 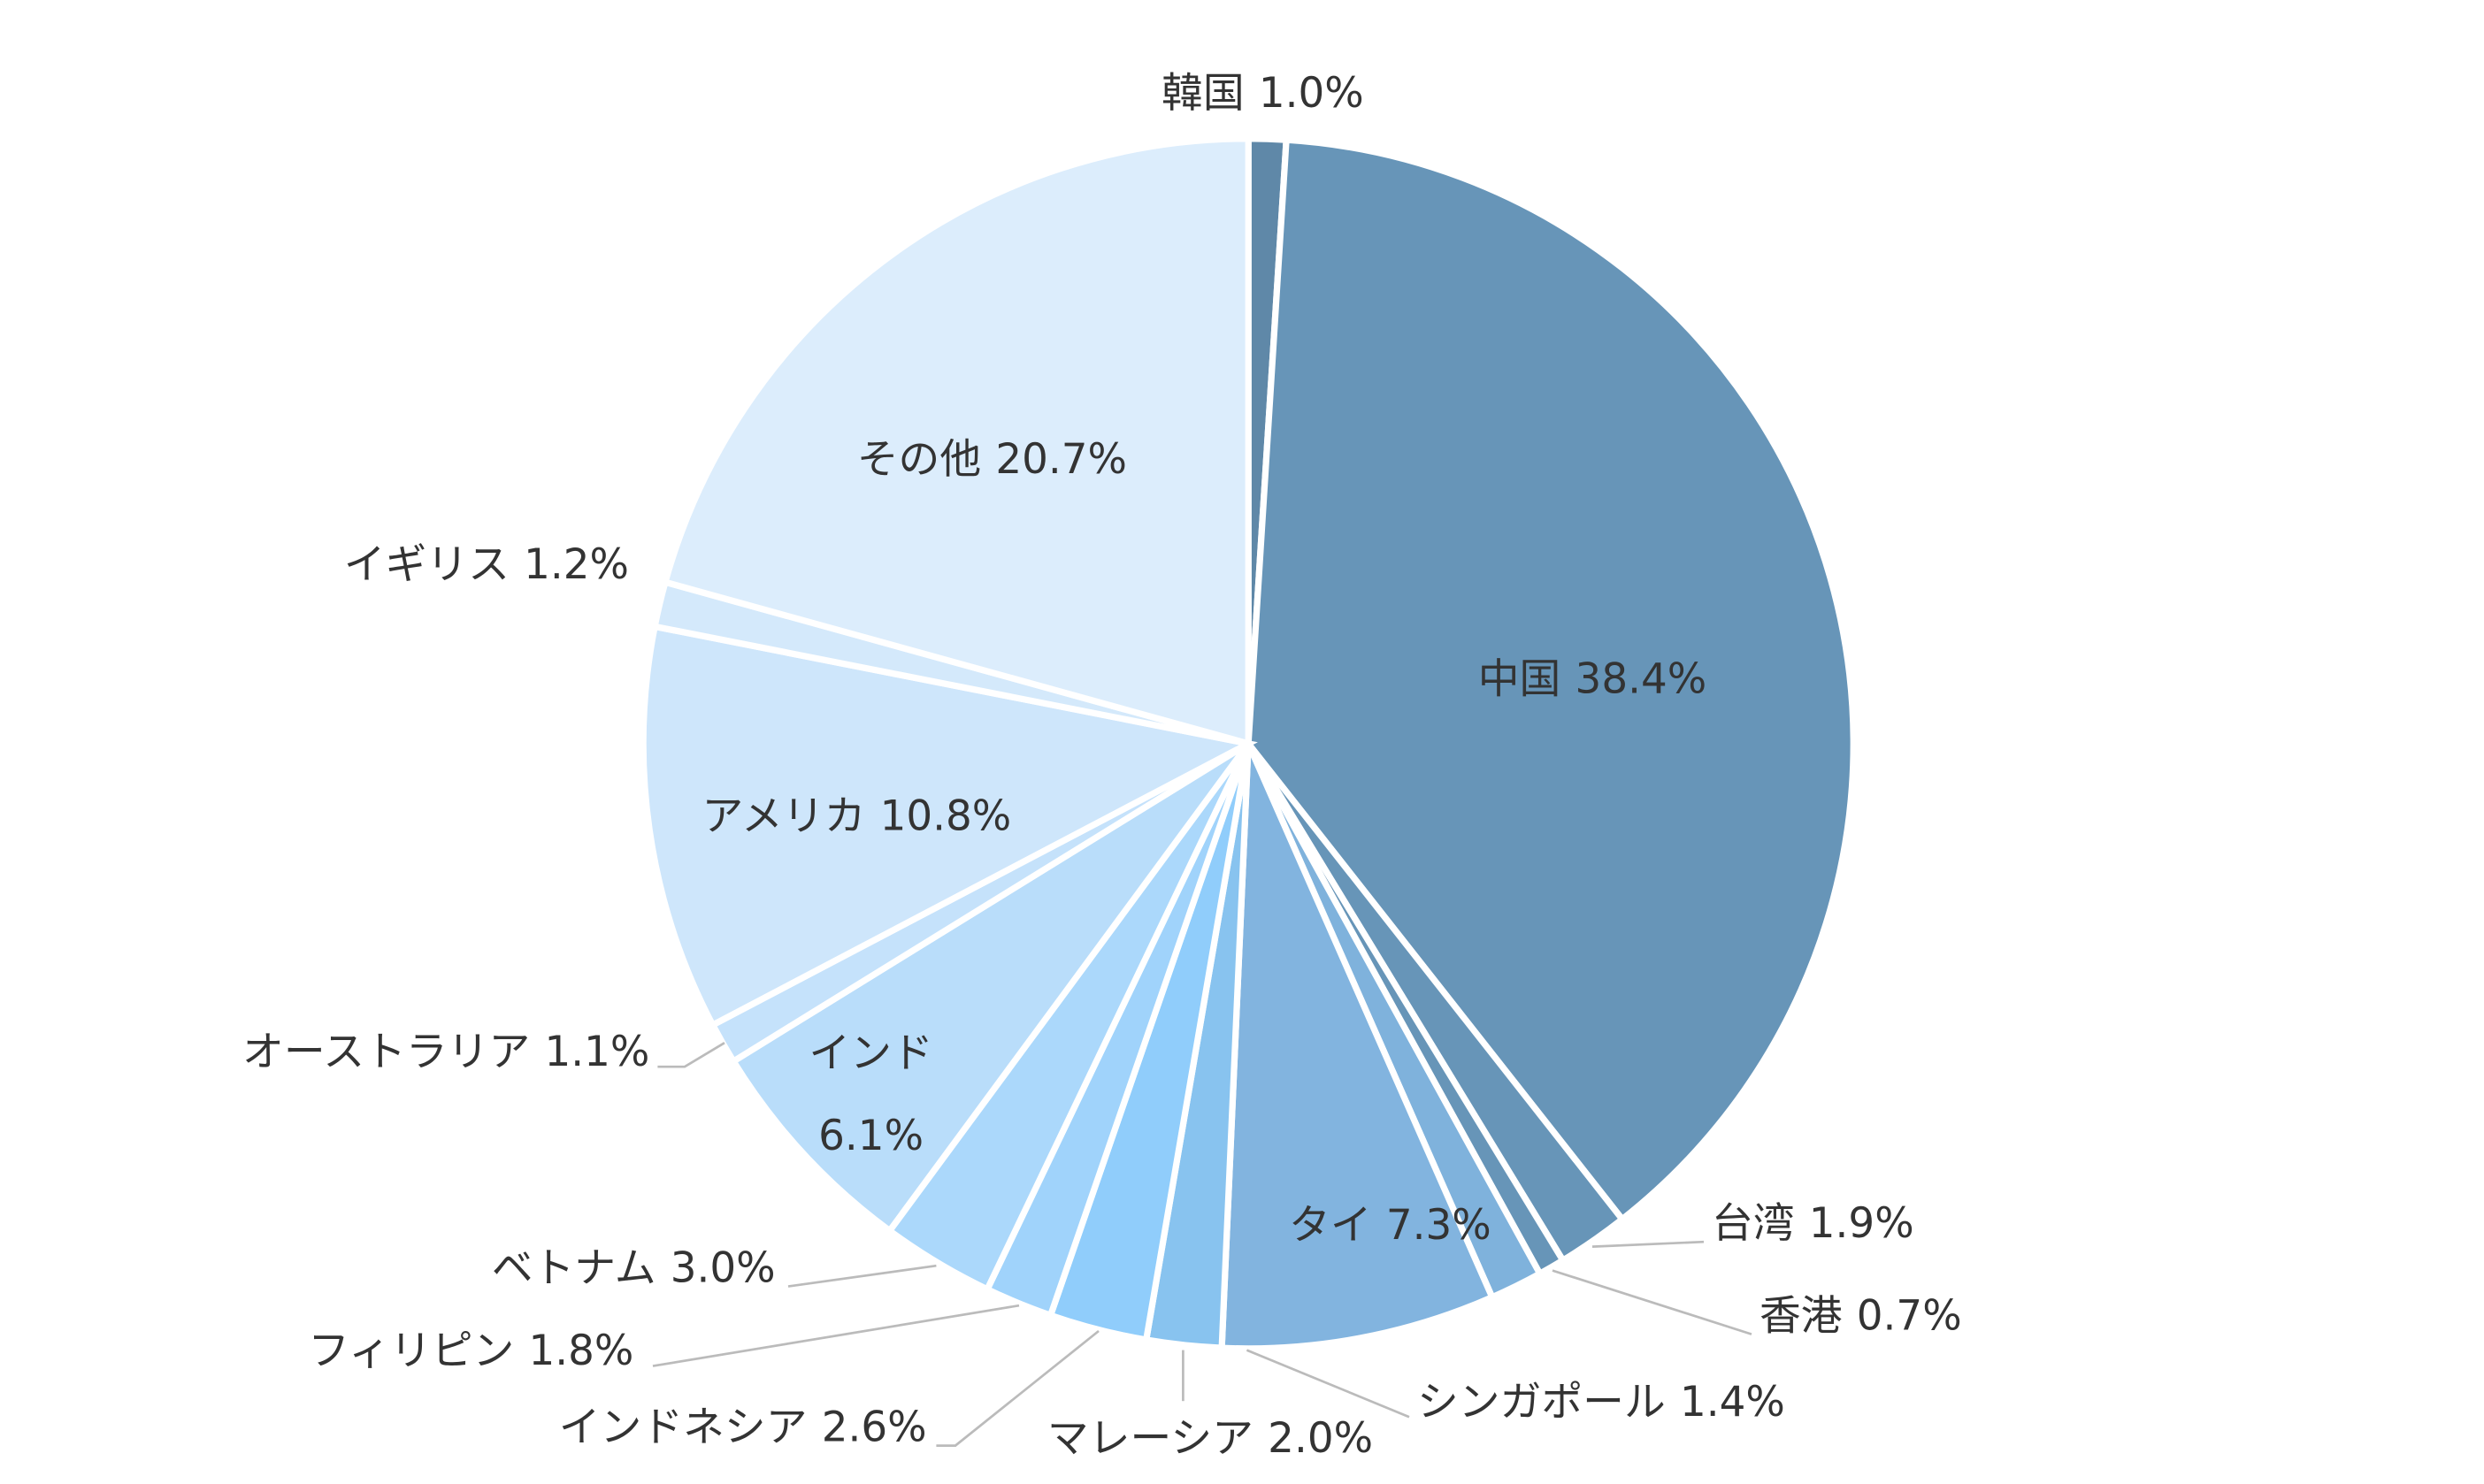 I want to click on slice-label: 中国 38.4%, so click(x=1592, y=679).